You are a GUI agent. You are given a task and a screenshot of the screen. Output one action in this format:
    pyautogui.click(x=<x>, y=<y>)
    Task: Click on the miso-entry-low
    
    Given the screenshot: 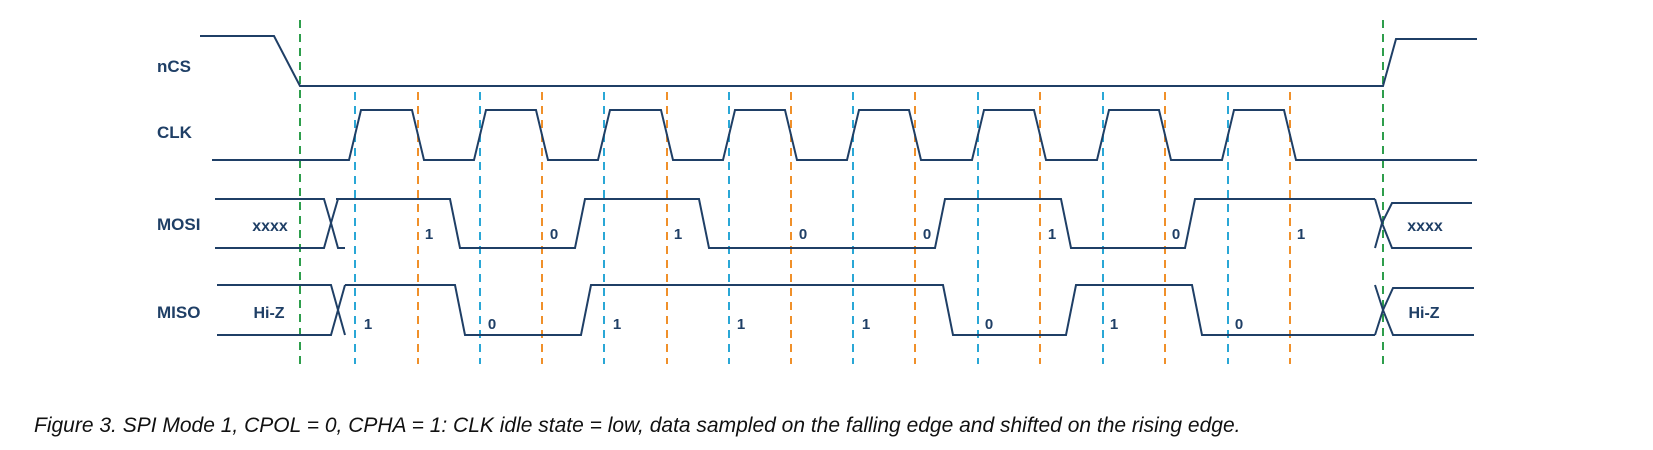 What is the action you would take?
    pyautogui.click(x=341, y=322)
    